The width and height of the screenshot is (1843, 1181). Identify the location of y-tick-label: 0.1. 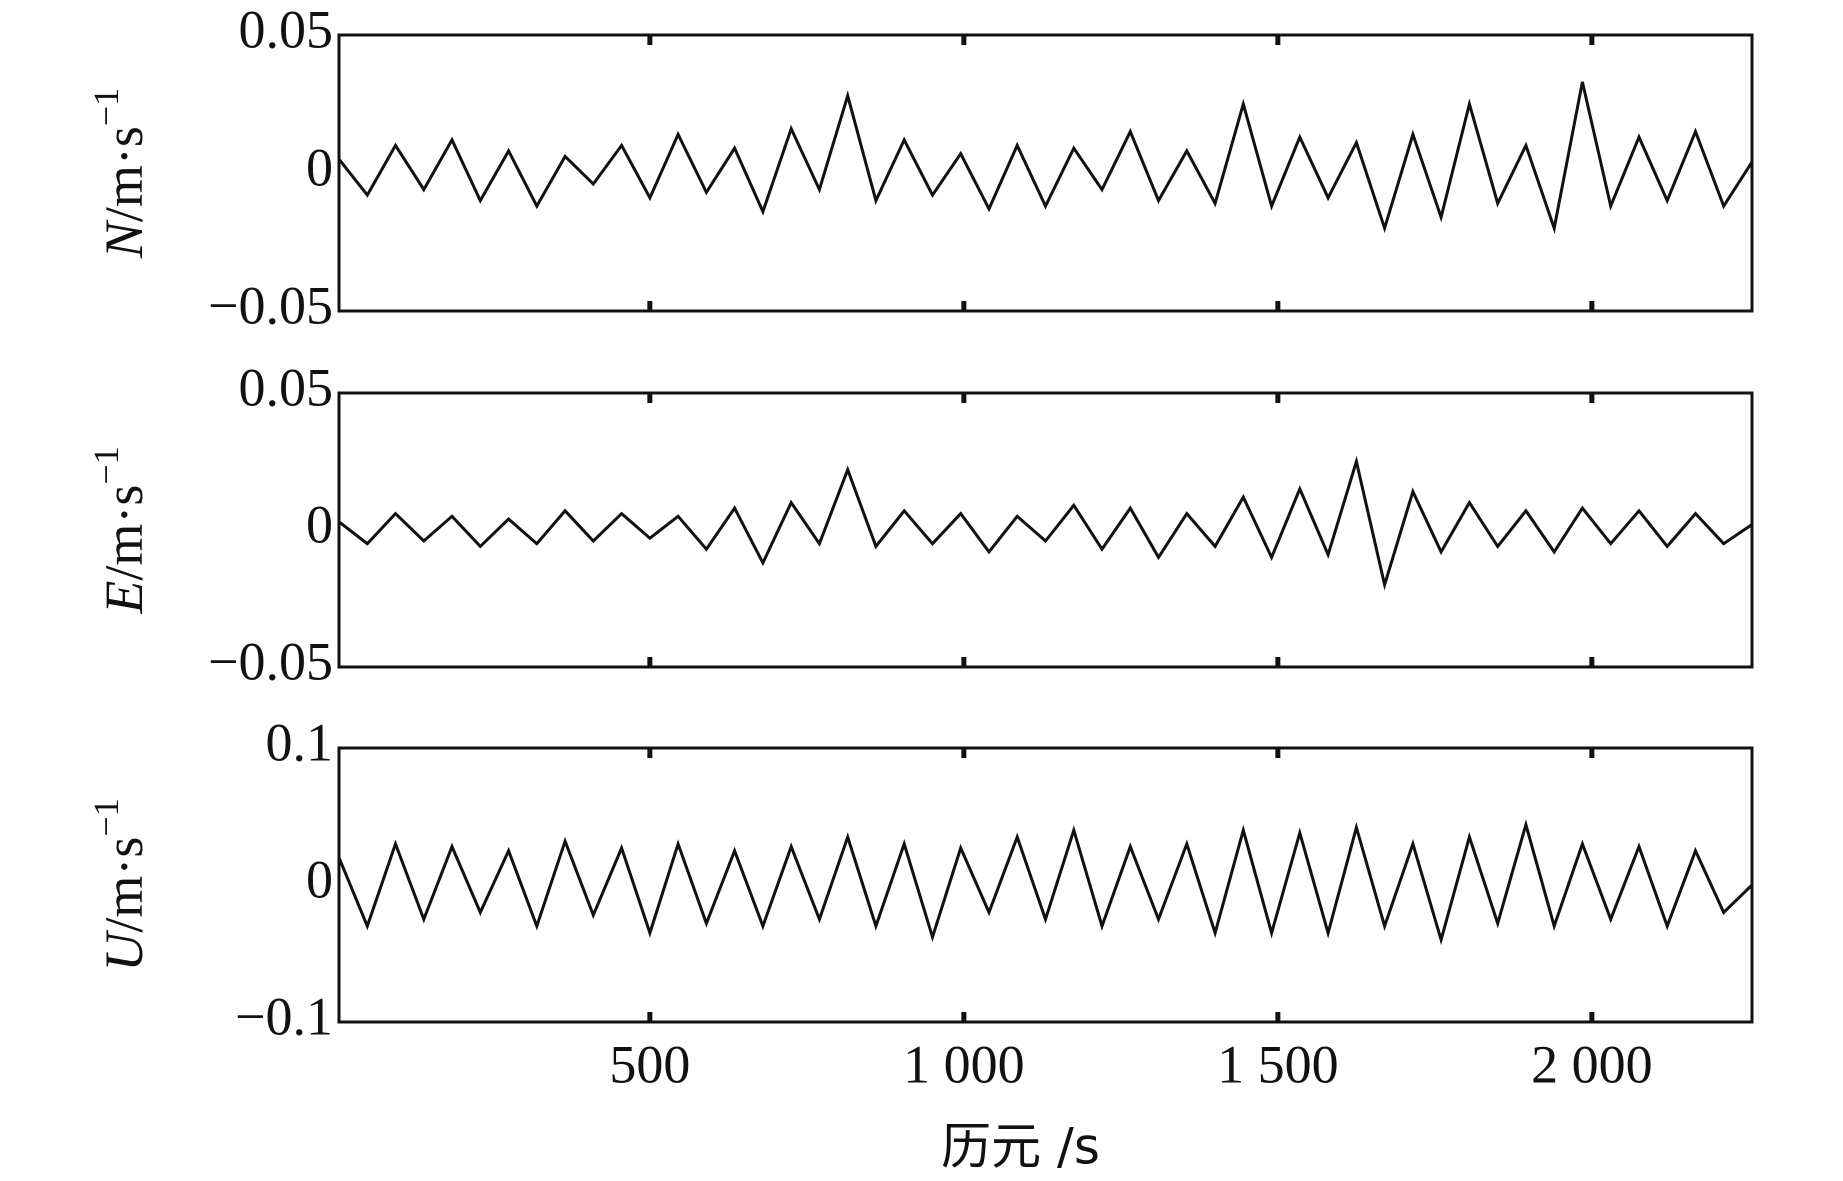
(300, 742).